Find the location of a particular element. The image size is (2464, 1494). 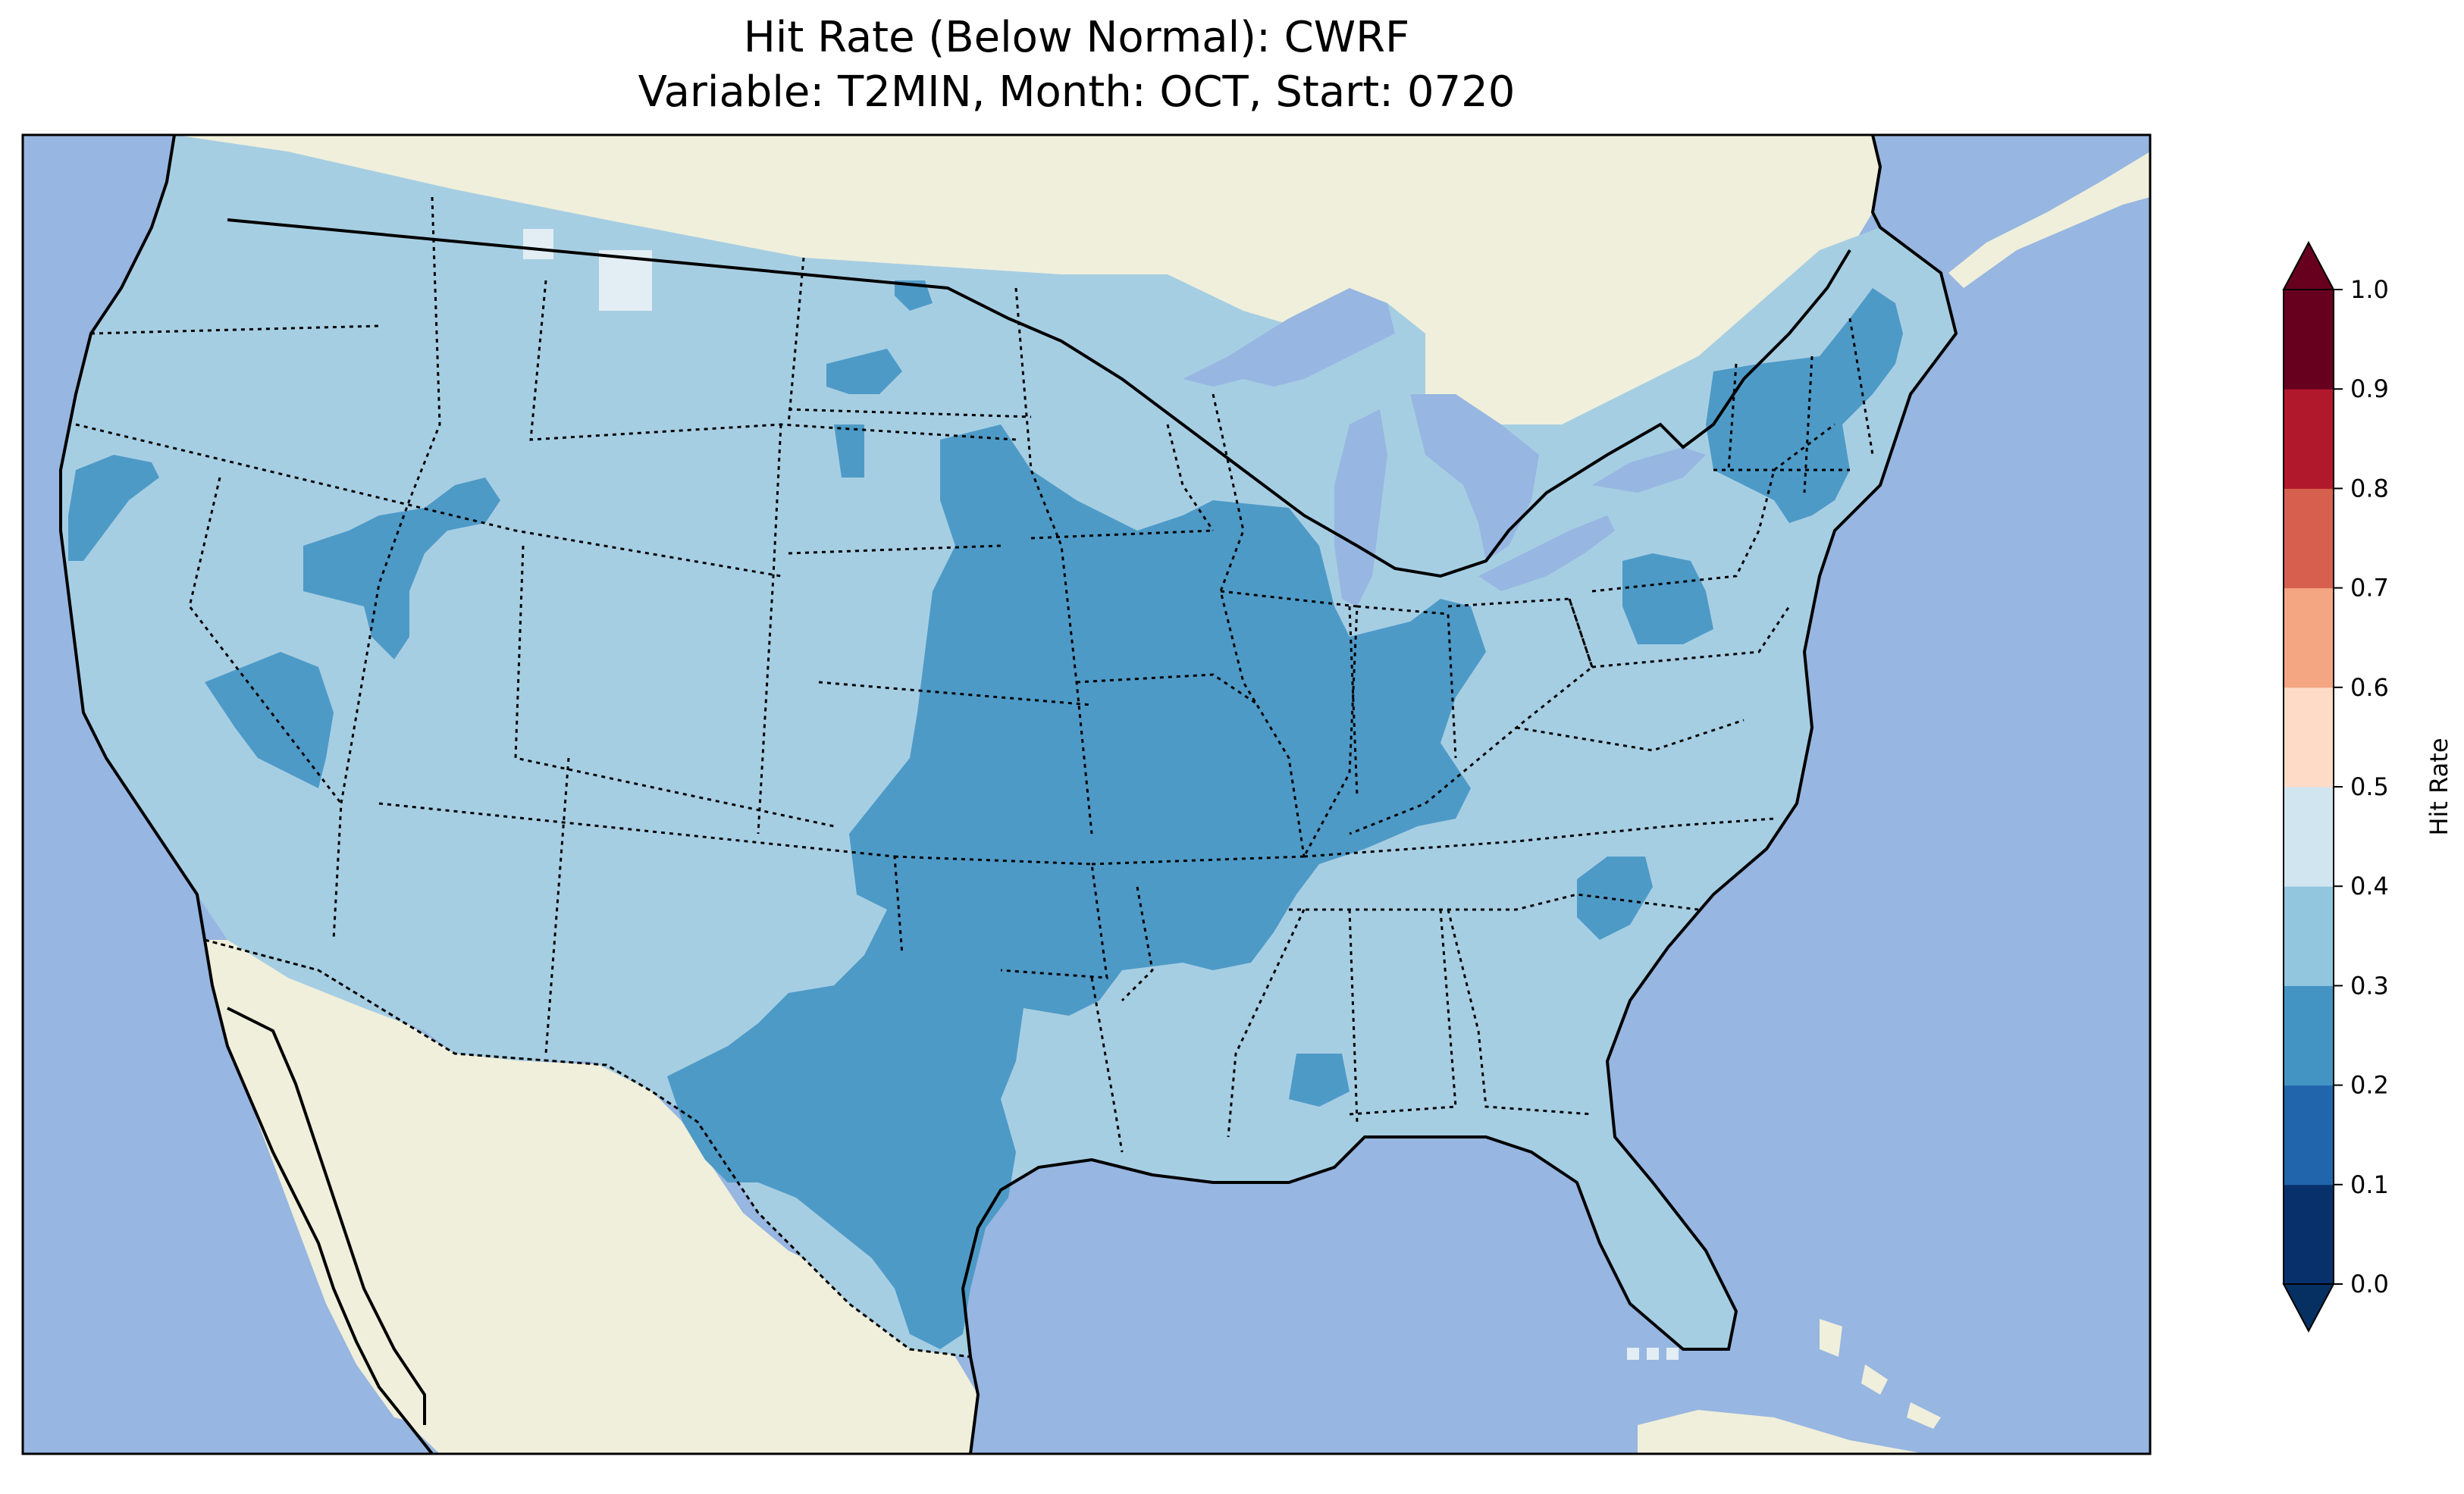

colorbar-tick-label: 0.0 is located at coordinates (2370, 1284).